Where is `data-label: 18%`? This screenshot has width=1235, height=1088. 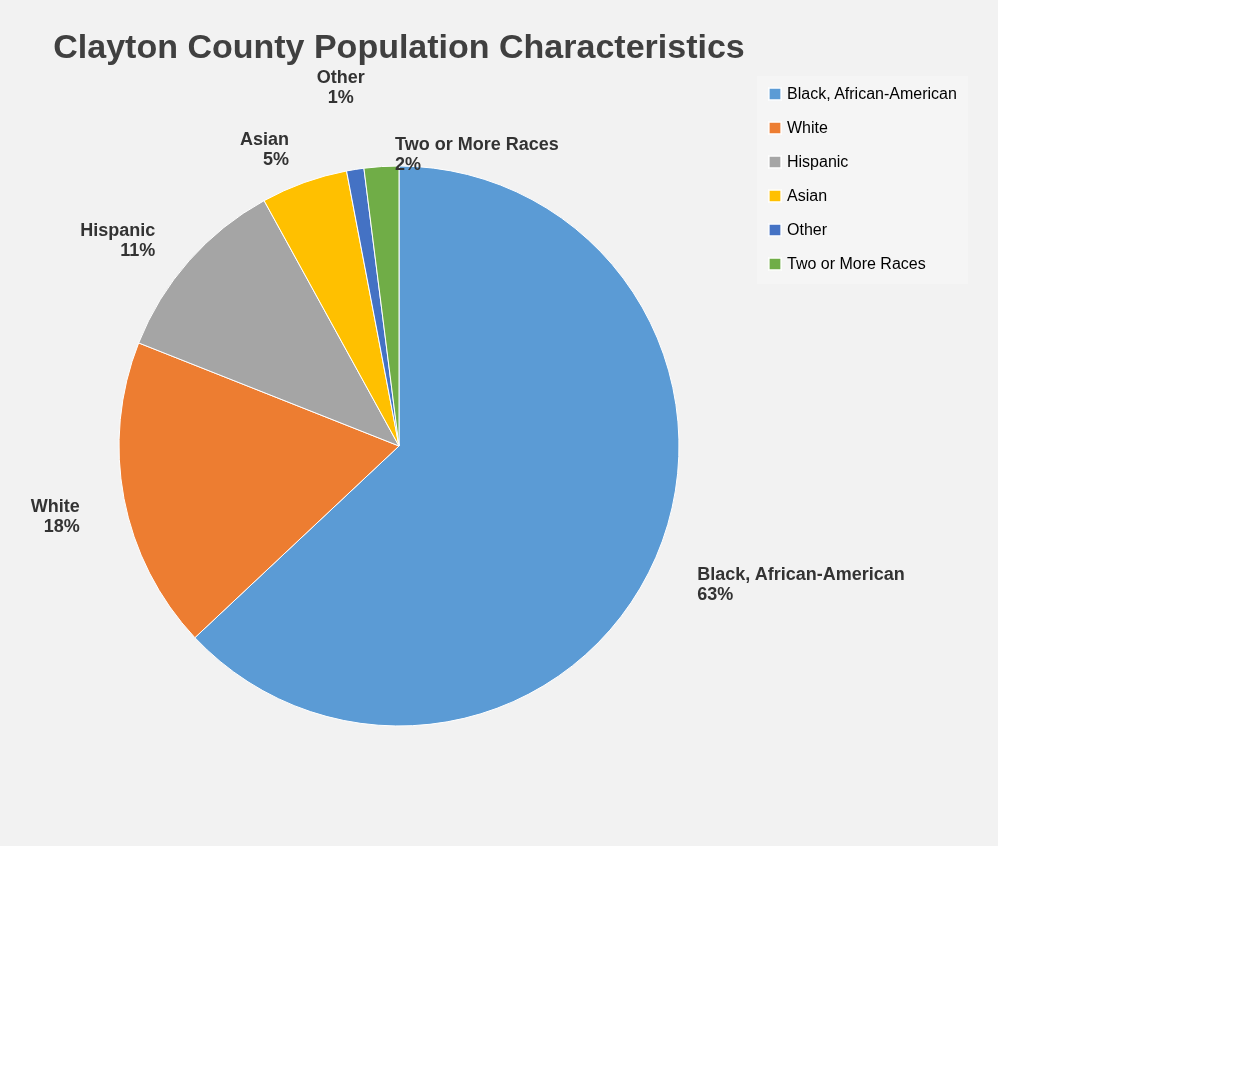
data-label: 18% is located at coordinates (61, 525).